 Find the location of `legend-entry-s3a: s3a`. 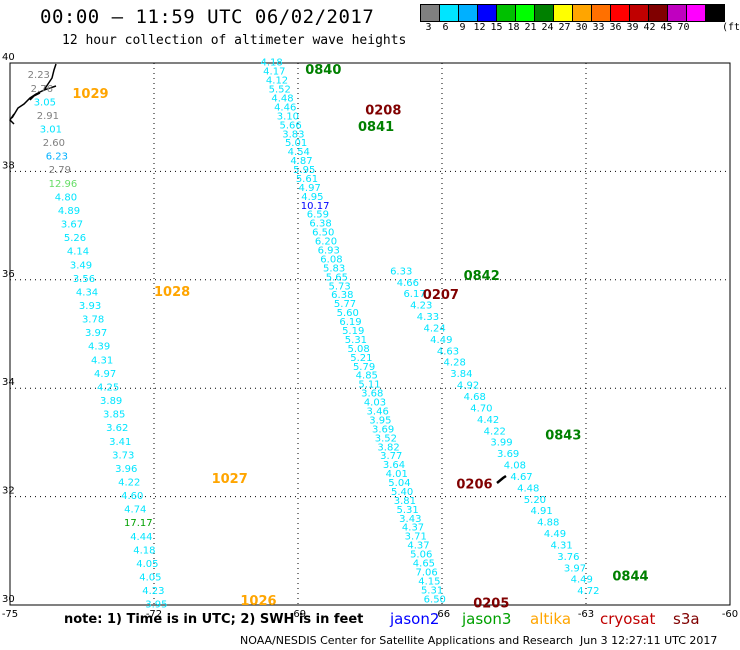

legend-entry-s3a: s3a is located at coordinates (686, 619).